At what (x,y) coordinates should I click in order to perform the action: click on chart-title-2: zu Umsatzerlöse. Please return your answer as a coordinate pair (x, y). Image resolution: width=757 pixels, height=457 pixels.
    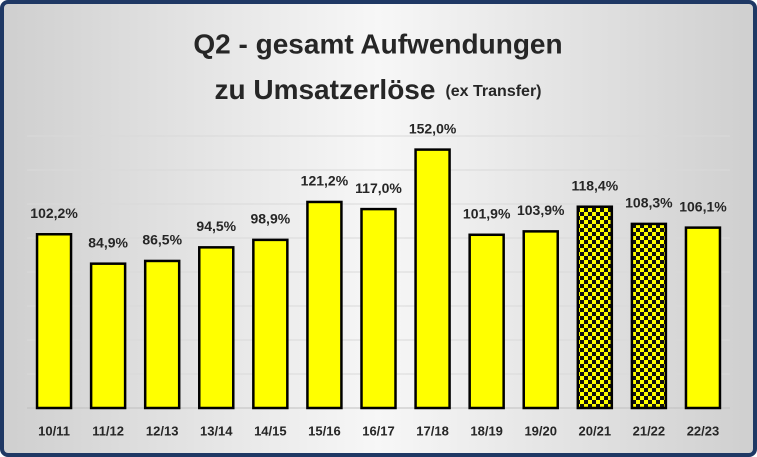
    Looking at the image, I should click on (324, 89).